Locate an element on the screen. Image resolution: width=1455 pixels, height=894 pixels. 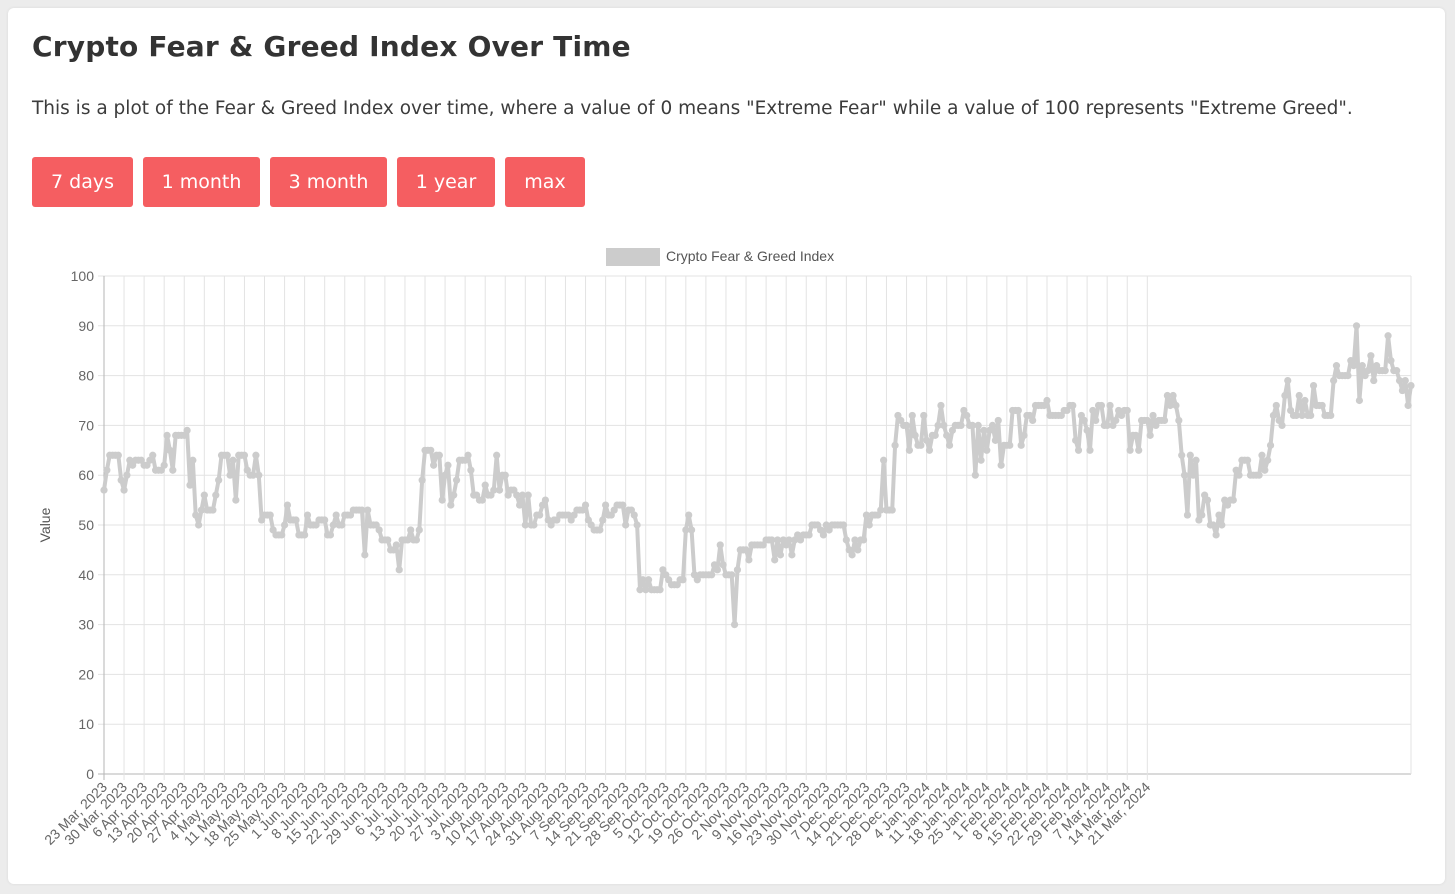
y-tick-label: 0 is located at coordinates (90, 774).